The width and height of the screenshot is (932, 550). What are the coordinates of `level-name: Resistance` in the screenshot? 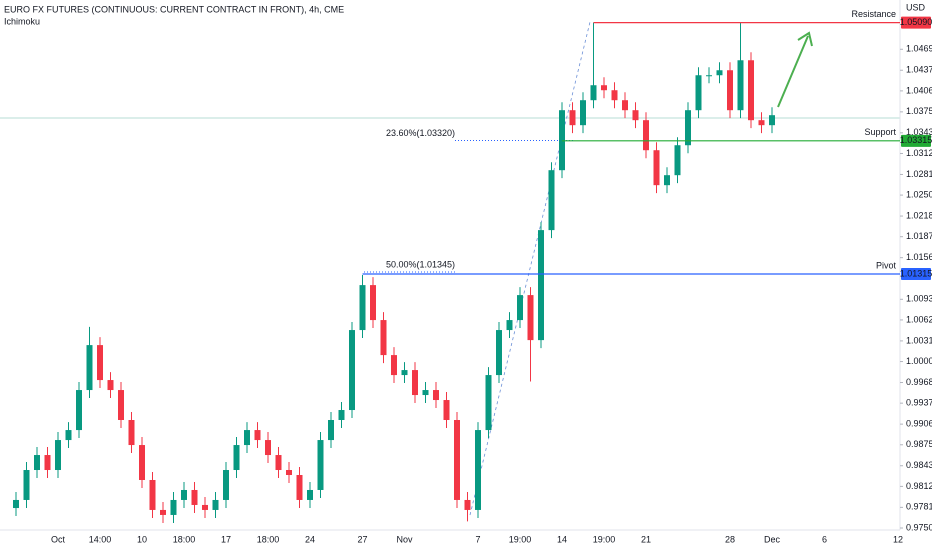 It's located at (873, 14).